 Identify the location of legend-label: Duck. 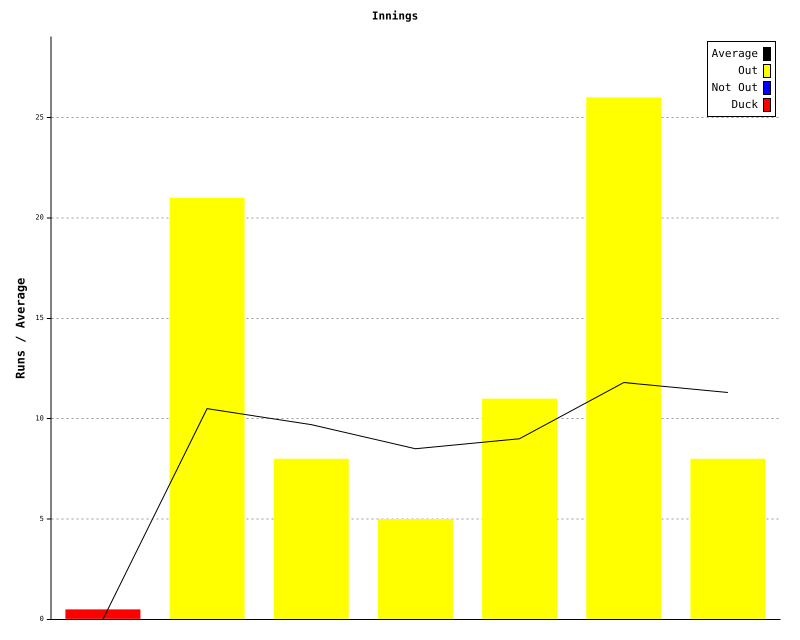
(745, 105).